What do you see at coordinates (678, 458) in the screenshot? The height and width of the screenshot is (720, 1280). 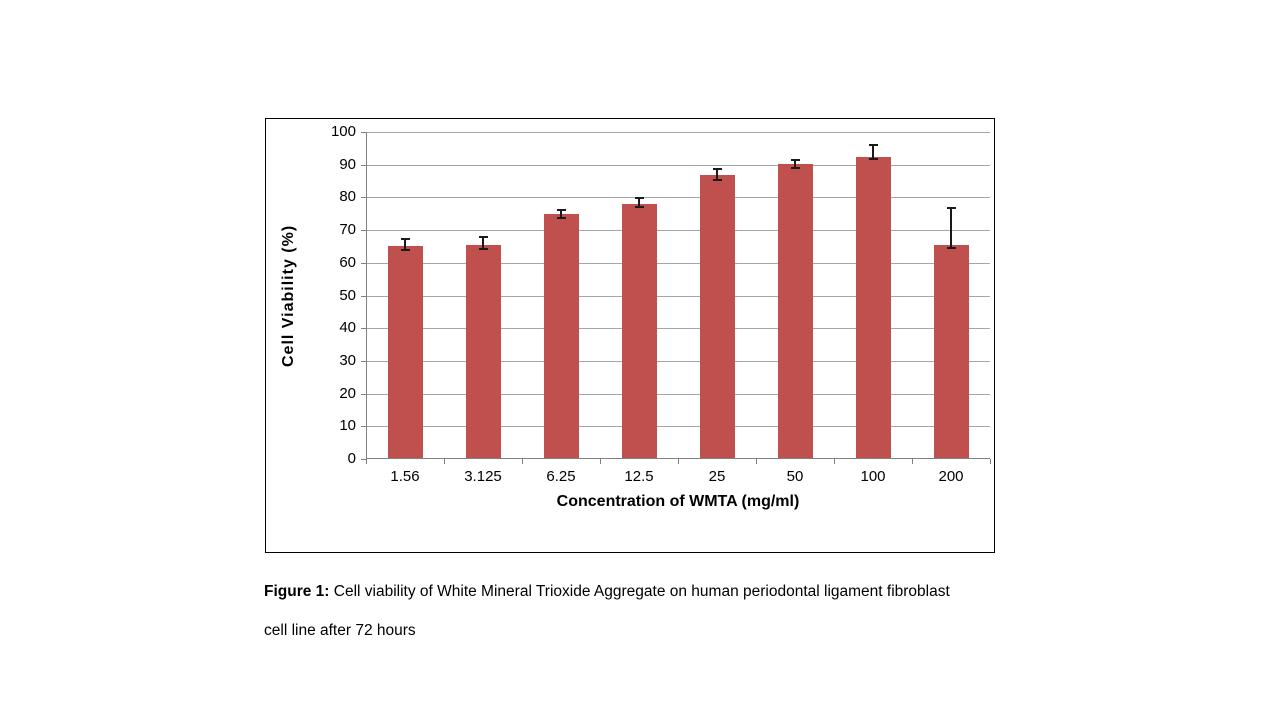 I see `x-axis-line` at bounding box center [678, 458].